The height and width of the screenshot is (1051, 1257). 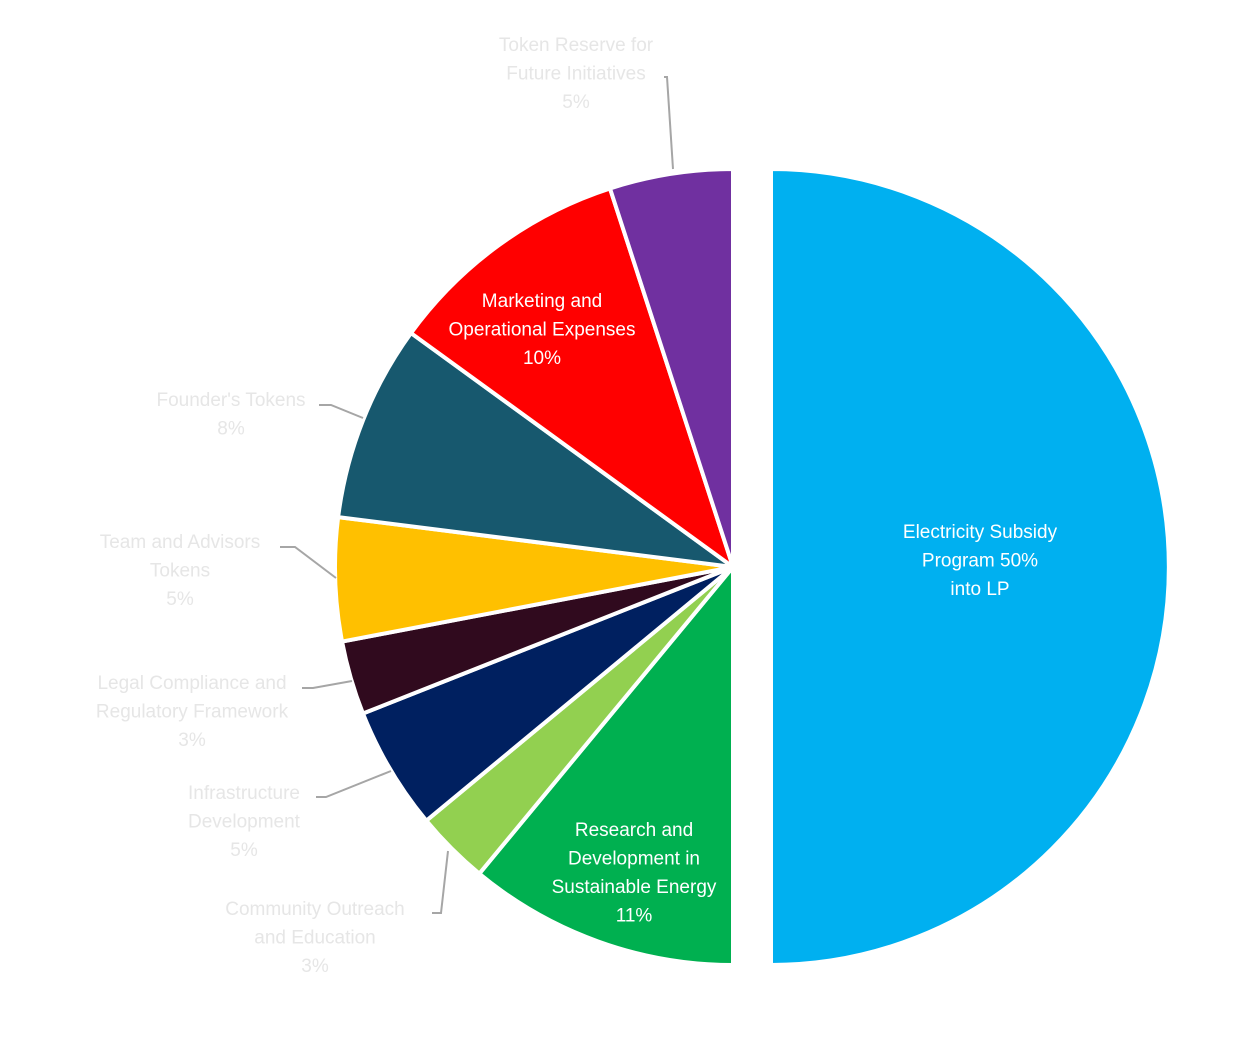 I want to click on slice-label-line: Regulatory Framework, so click(x=192, y=712).